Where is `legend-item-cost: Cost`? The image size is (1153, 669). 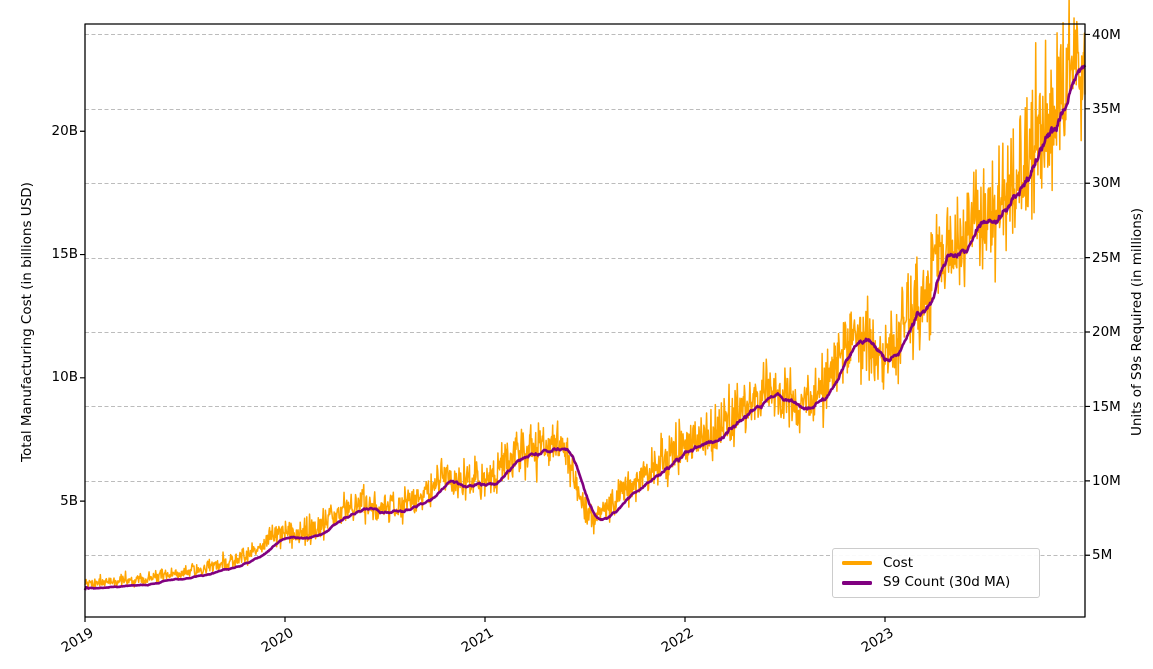 legend-item-cost: Cost is located at coordinates (936, 563).